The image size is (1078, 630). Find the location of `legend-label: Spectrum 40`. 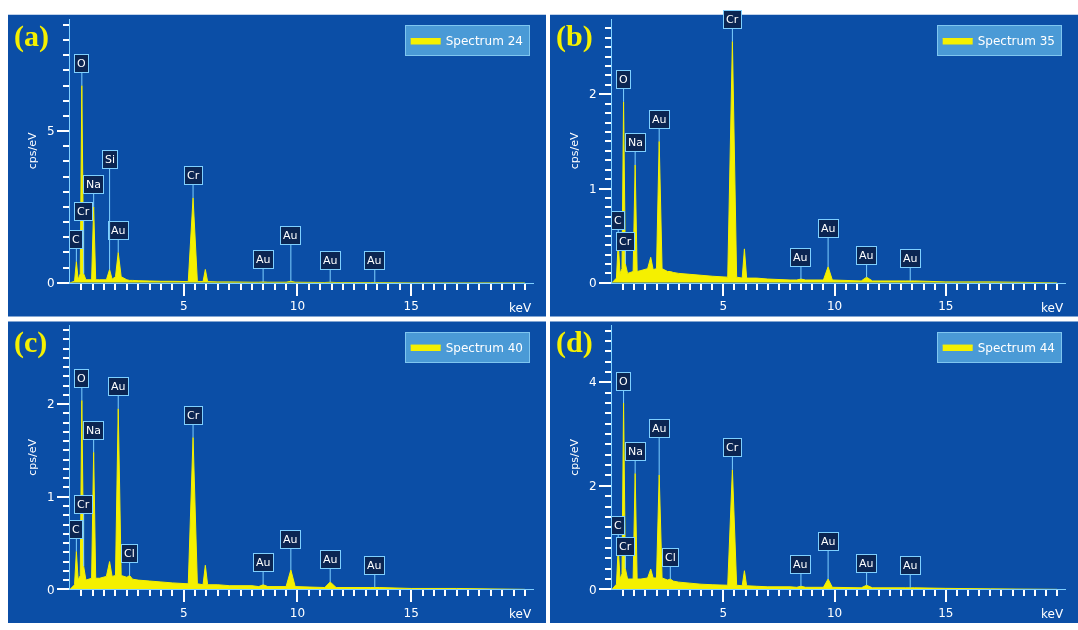

legend-label: Spectrum 40 is located at coordinates (484, 347).